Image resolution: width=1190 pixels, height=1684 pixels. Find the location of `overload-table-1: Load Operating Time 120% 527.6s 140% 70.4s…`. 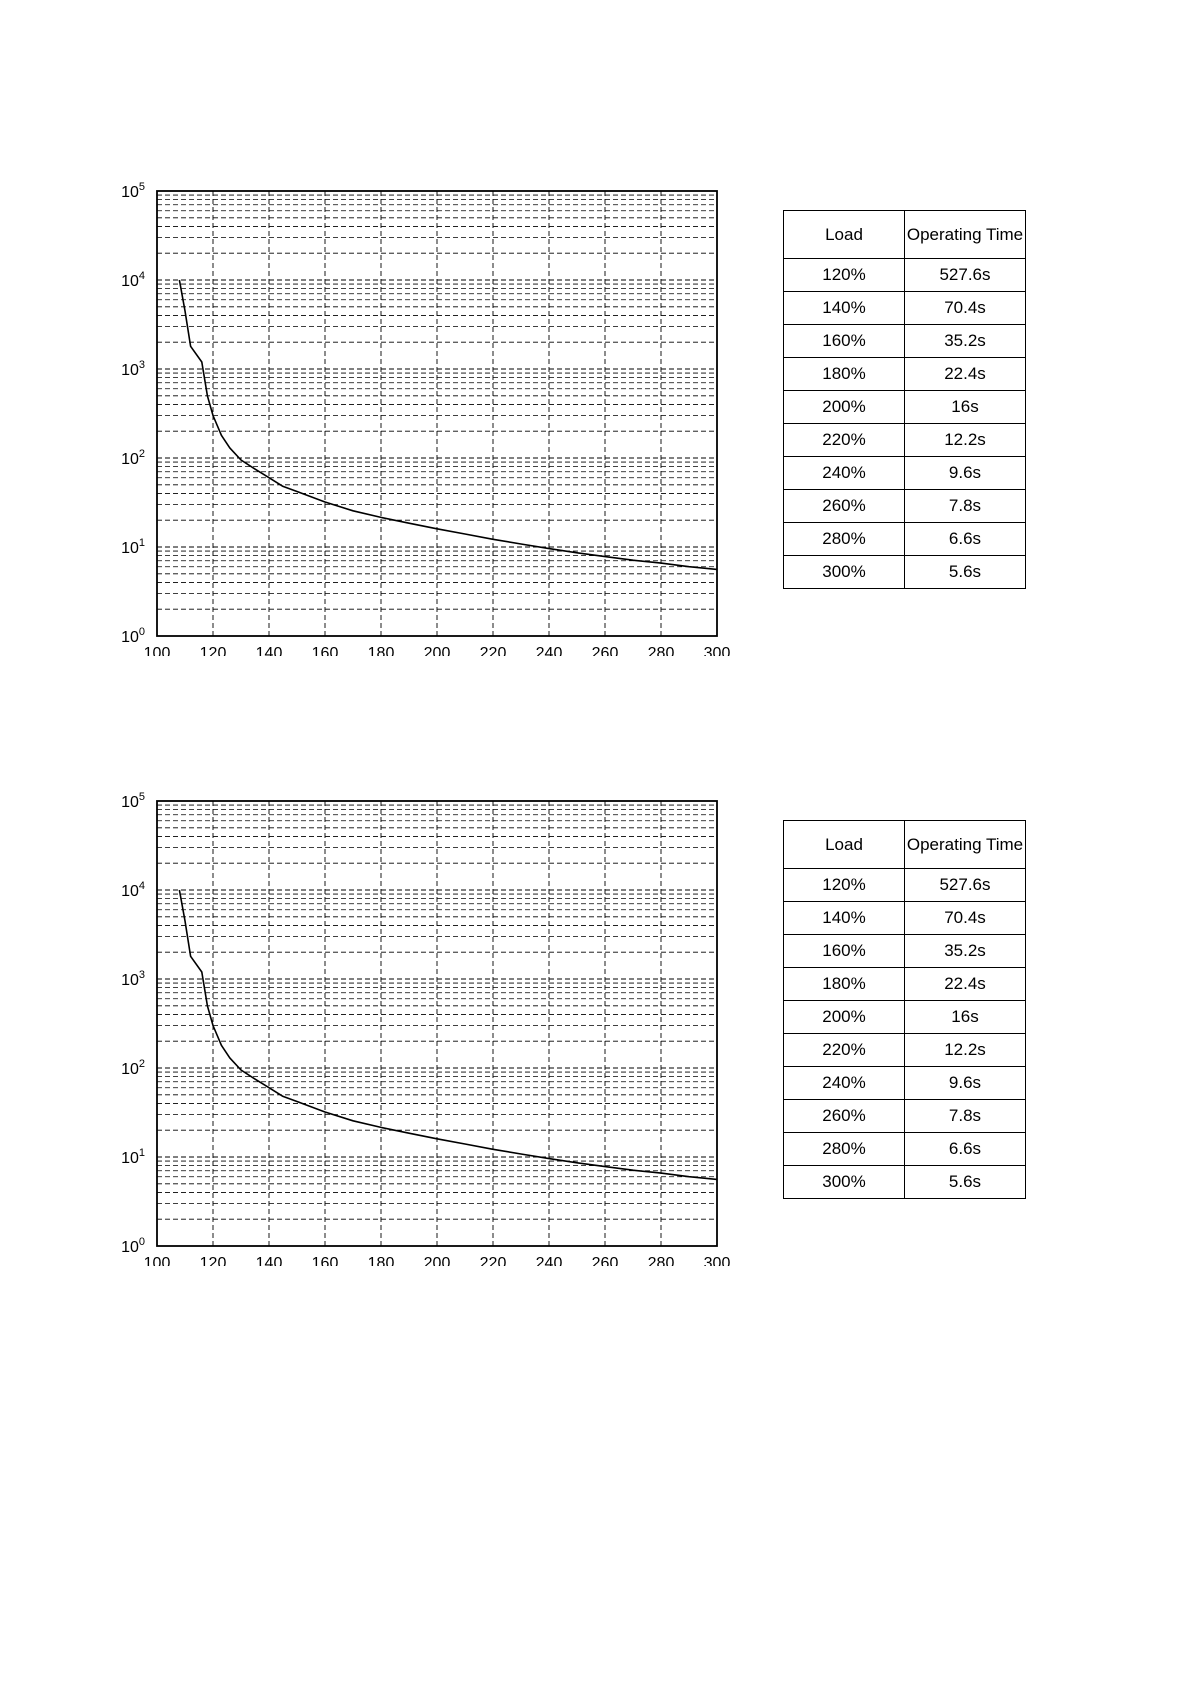

overload-table-1: Load Operating Time 120% 527.6s 140% 70.4s… is located at coordinates (904, 399).